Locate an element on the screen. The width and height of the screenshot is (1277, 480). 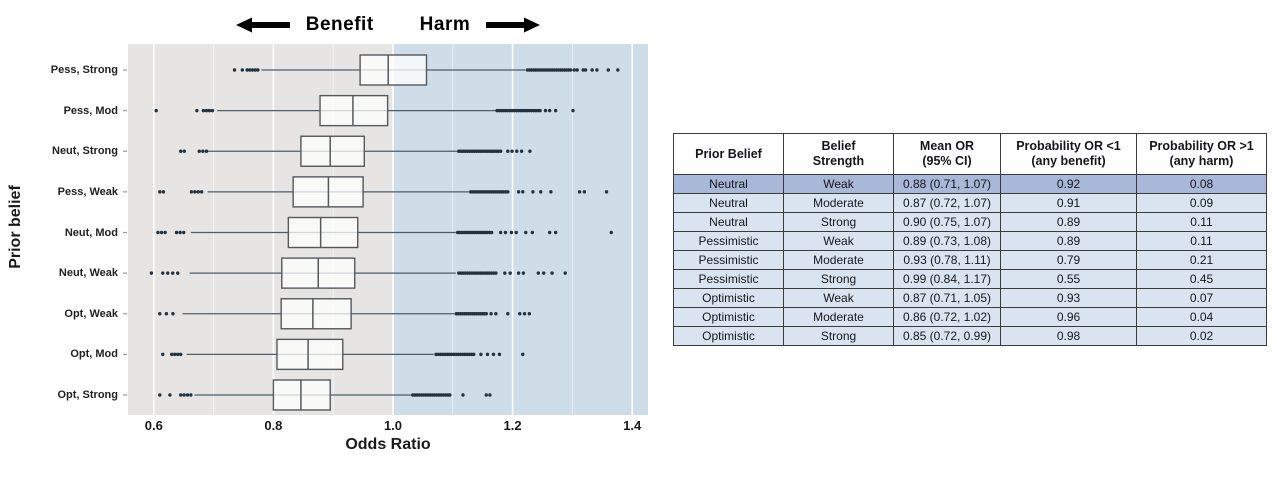
table-cell: 0.86 (0.72, 1.02) is located at coordinates (947, 317).